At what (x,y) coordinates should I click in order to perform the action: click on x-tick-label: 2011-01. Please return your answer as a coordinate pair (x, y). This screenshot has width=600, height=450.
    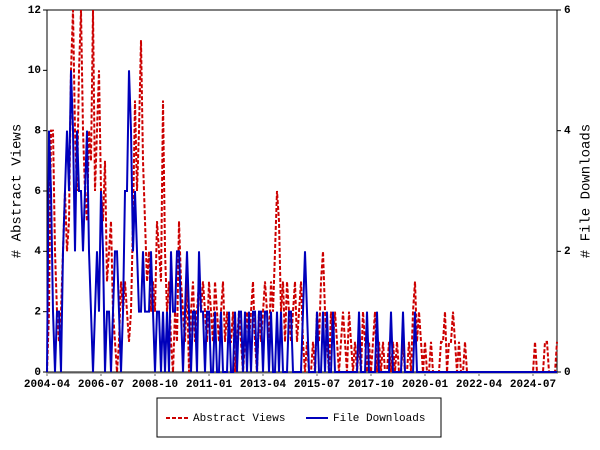
    Looking at the image, I should click on (209, 385).